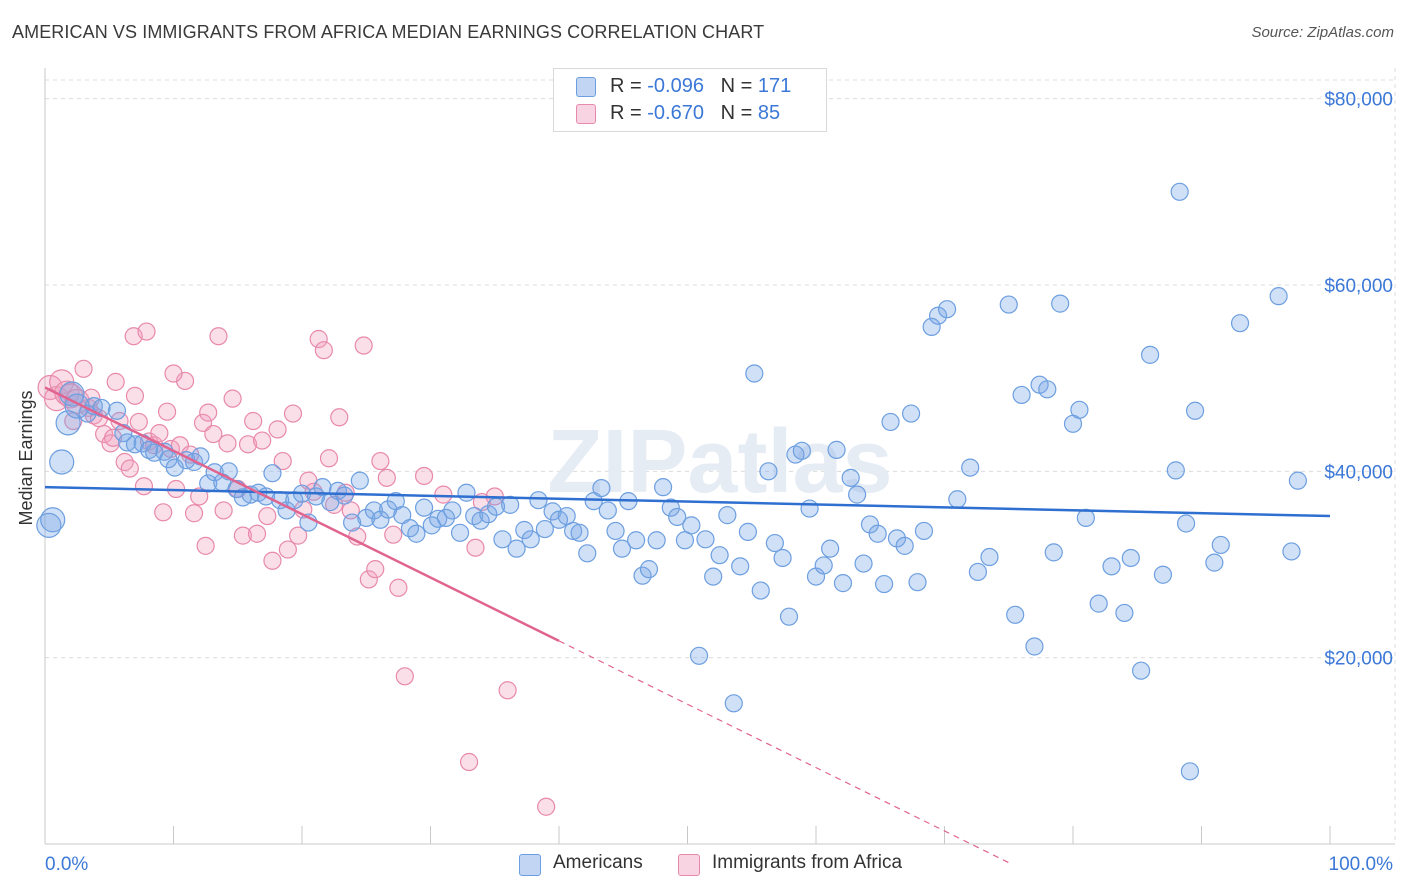 This screenshot has width=1406, height=892. I want to click on bottom-legend-label-americans: Americans, so click(598, 862).